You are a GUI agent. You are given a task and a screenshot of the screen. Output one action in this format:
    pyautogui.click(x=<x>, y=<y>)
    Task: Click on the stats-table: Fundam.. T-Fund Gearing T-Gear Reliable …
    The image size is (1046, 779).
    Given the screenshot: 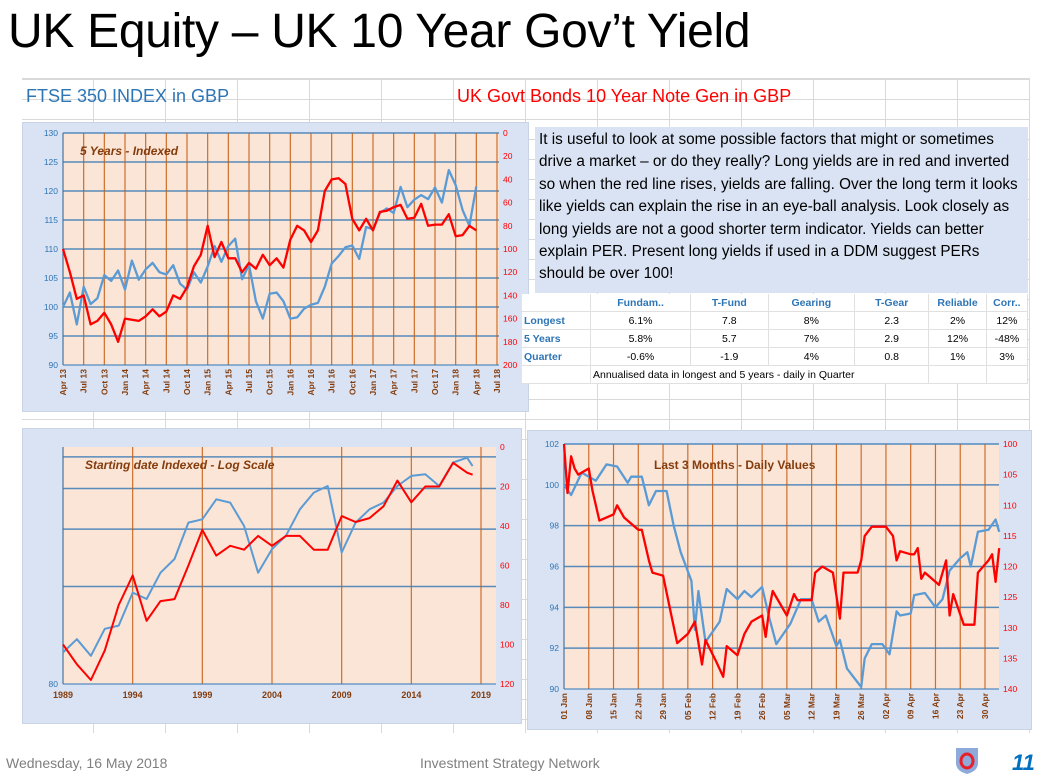 What is the action you would take?
    pyautogui.click(x=775, y=339)
    